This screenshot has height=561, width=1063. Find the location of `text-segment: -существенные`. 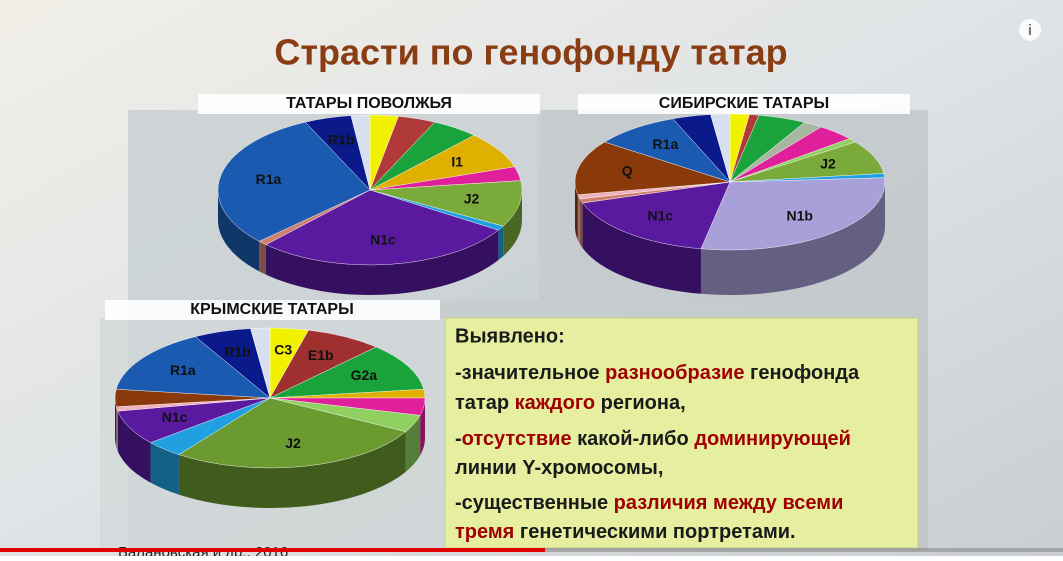

text-segment: -существенные is located at coordinates (534, 503).